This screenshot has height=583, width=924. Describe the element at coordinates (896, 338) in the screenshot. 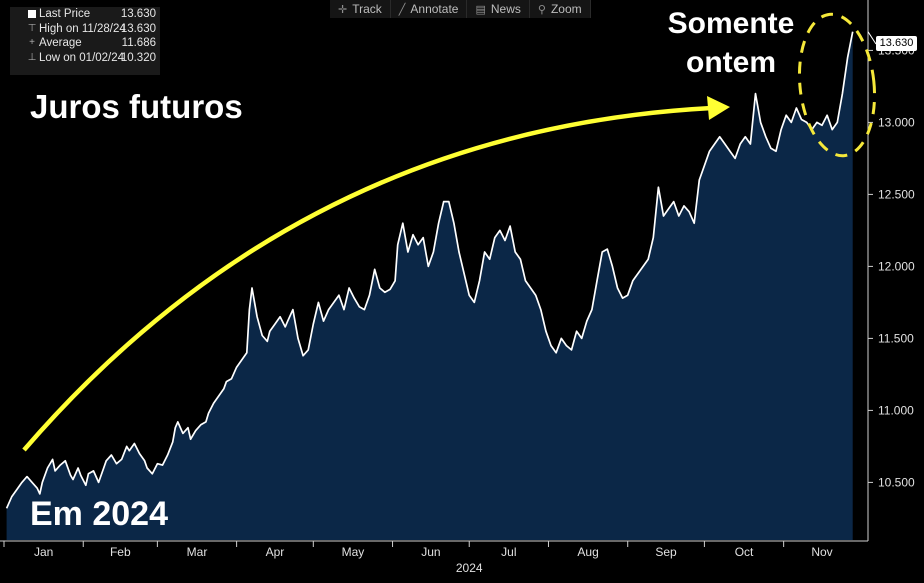

I see `y-tick-label: 11.500` at that location.